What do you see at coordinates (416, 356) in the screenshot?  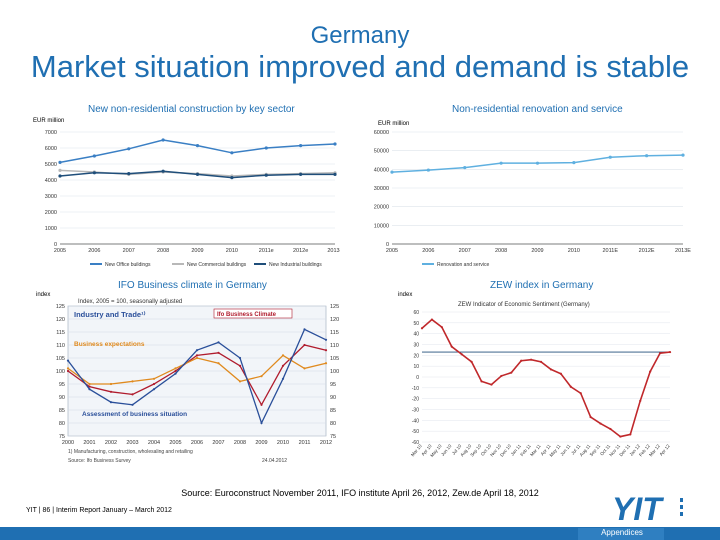 I see `y-tick-label: 20` at bounding box center [416, 356].